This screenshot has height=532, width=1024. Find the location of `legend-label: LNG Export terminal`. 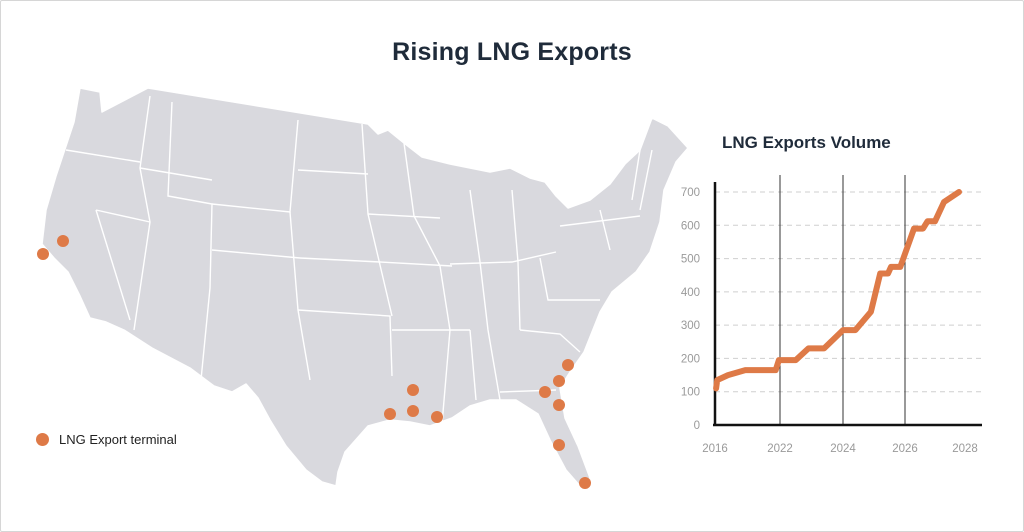

legend-label: LNG Export terminal is located at coordinates (118, 439).